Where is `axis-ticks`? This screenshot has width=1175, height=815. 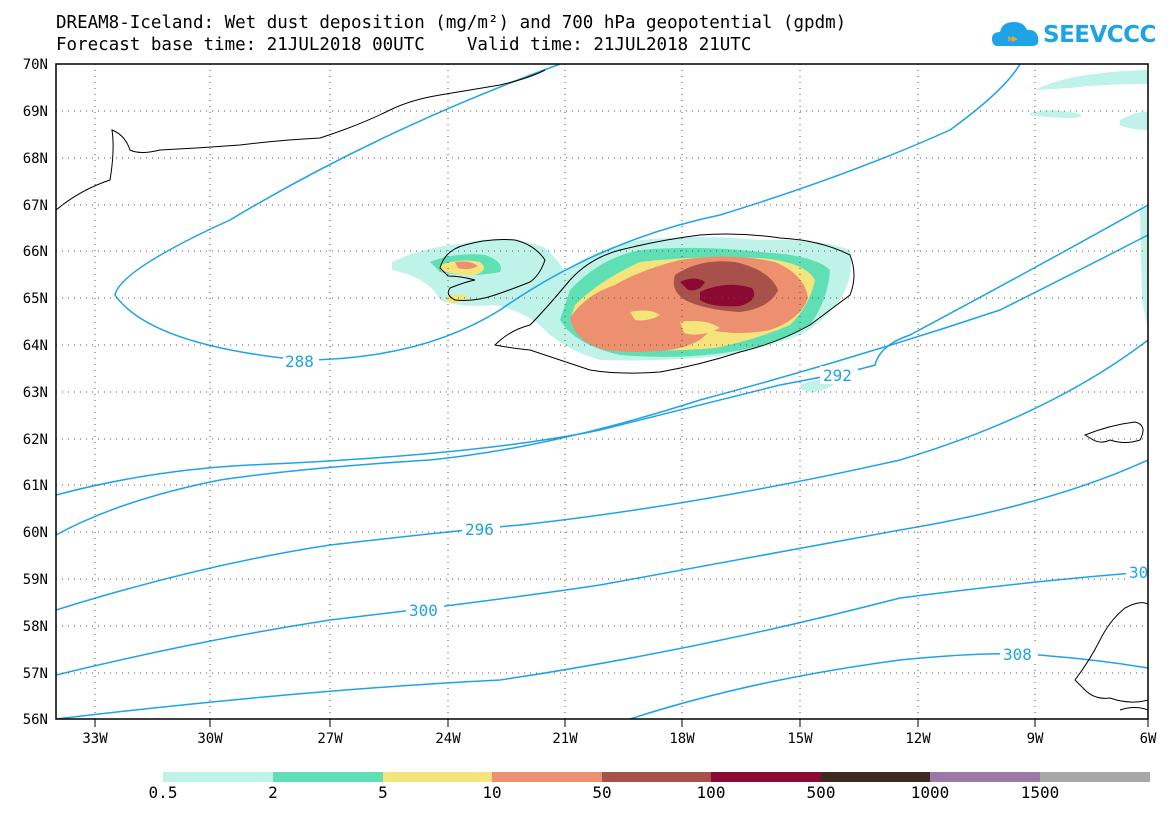 axis-ticks is located at coordinates (621, 723).